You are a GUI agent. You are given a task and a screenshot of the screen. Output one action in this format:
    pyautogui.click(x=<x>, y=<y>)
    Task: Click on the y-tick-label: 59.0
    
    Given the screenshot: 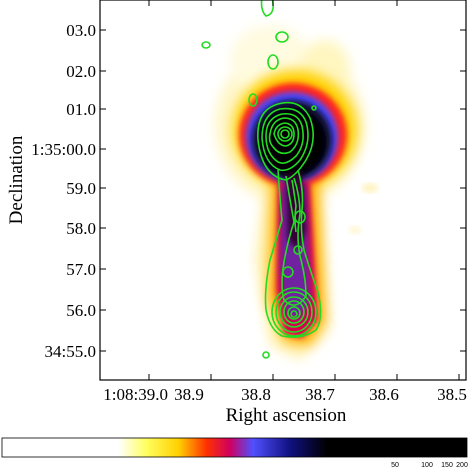 What is the action you would take?
    pyautogui.click(x=81, y=188)
    